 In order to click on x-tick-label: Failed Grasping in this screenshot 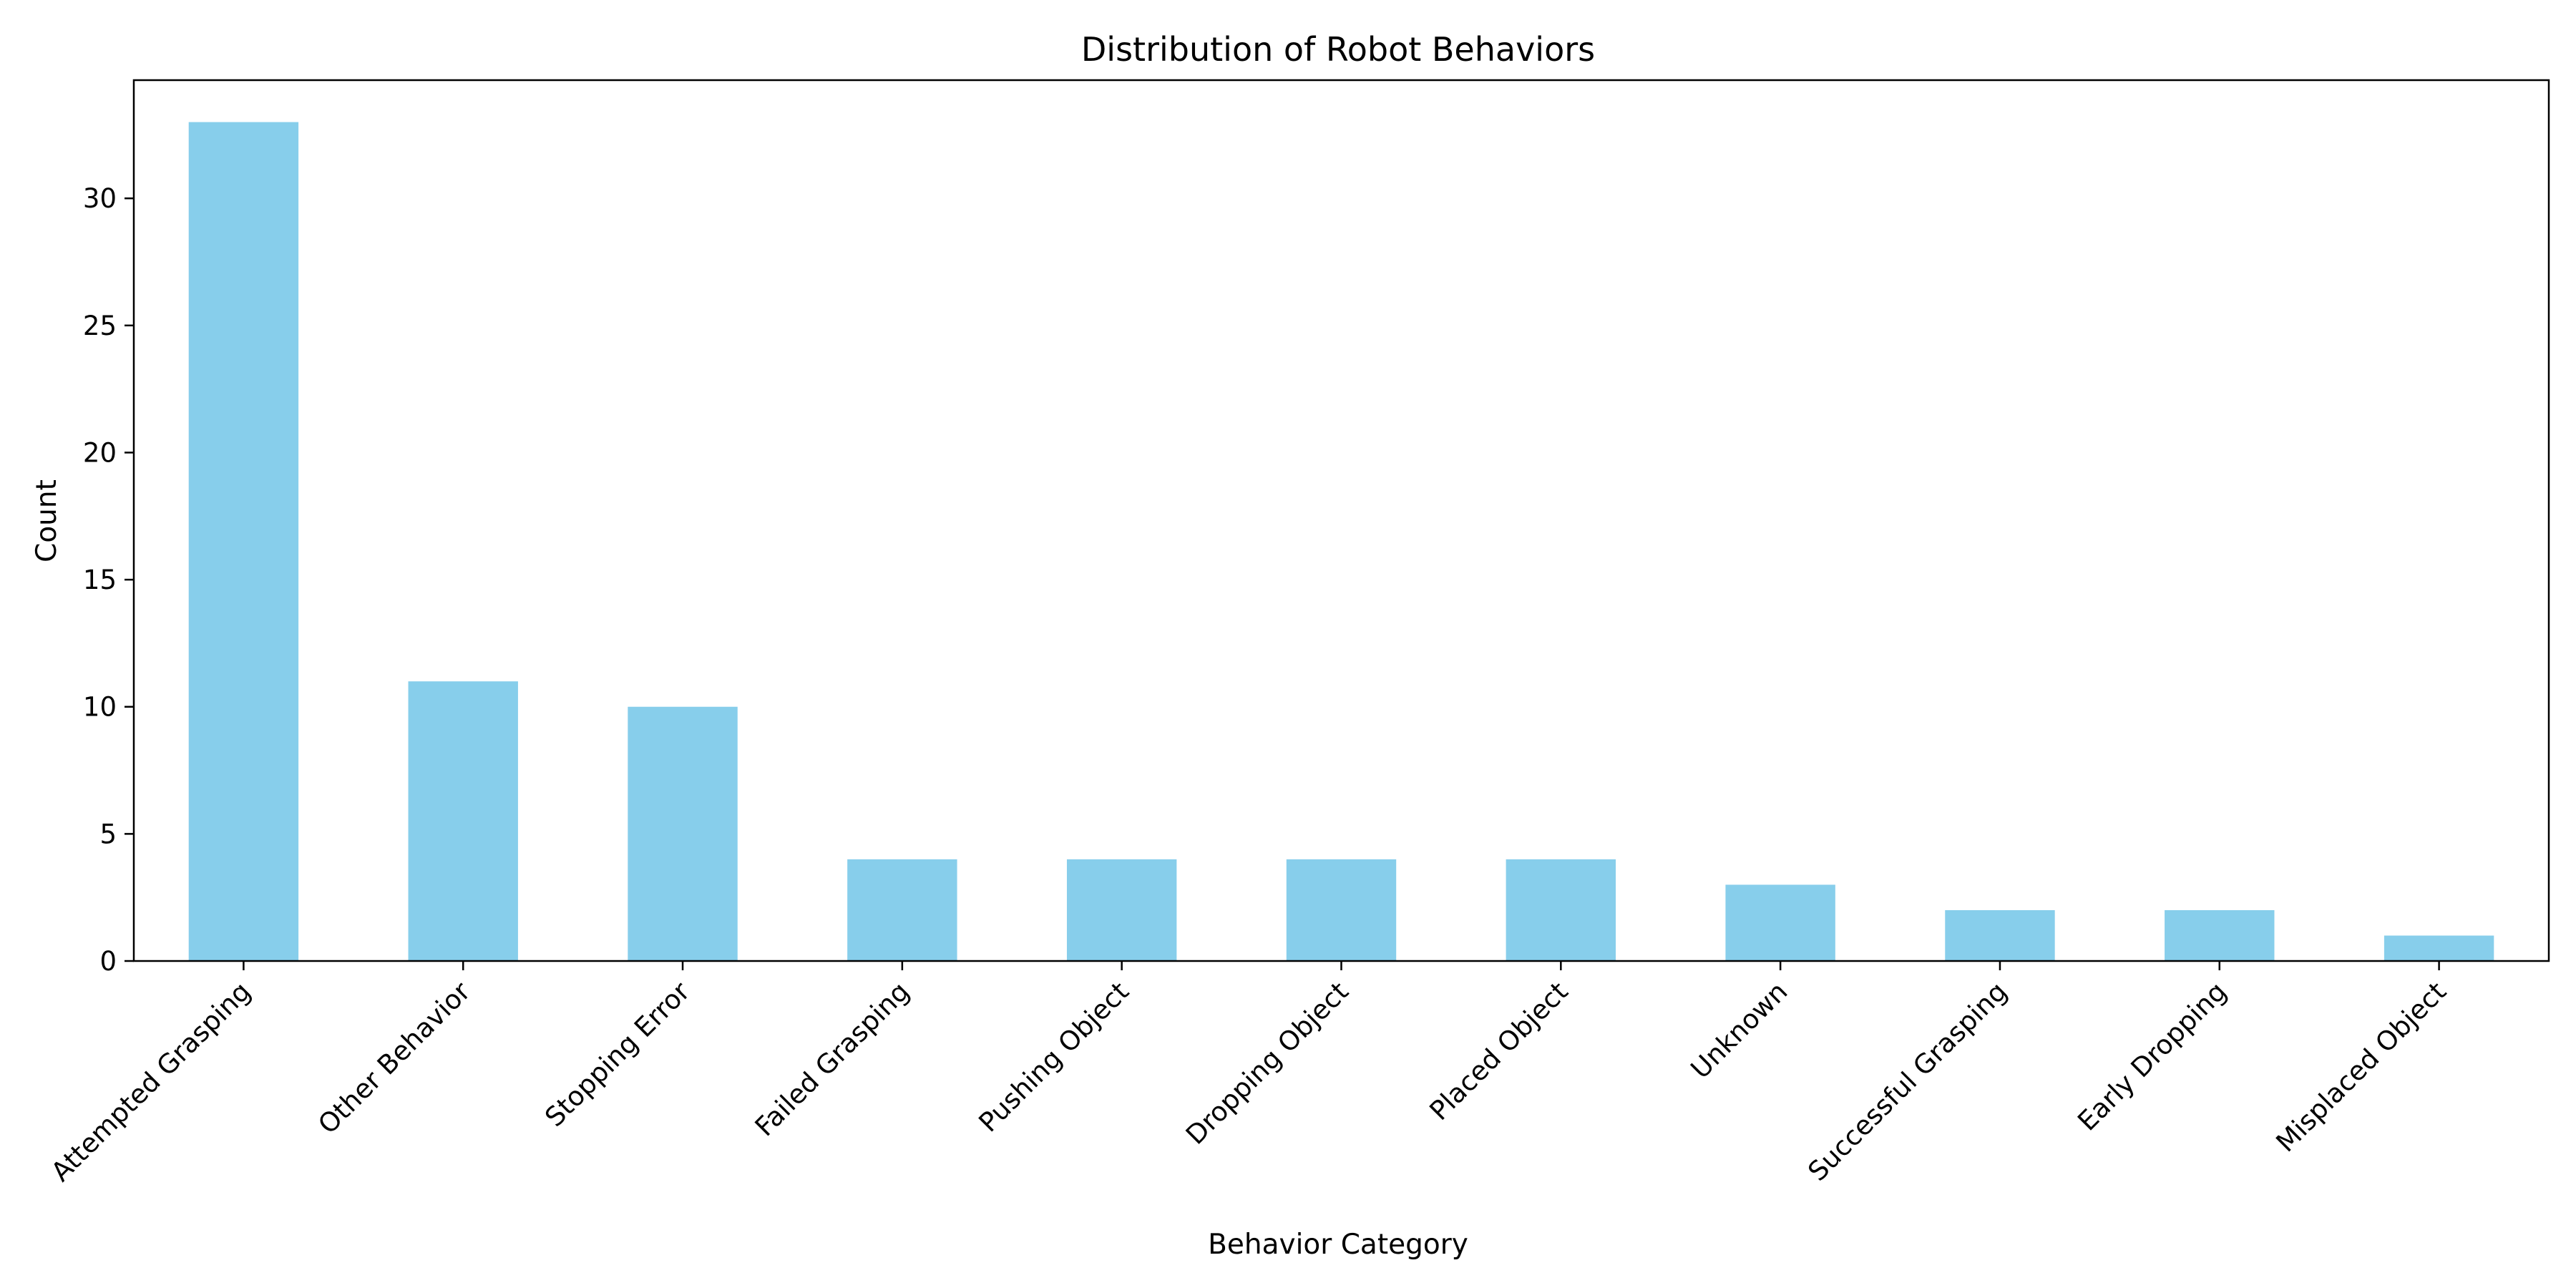, I will do `click(832, 1059)`.